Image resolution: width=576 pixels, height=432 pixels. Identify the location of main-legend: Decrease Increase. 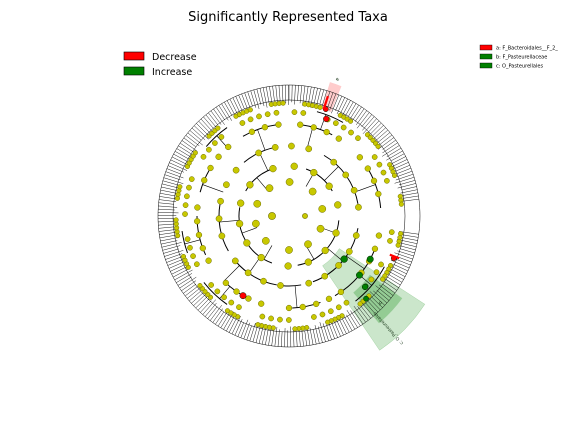
(160, 64).